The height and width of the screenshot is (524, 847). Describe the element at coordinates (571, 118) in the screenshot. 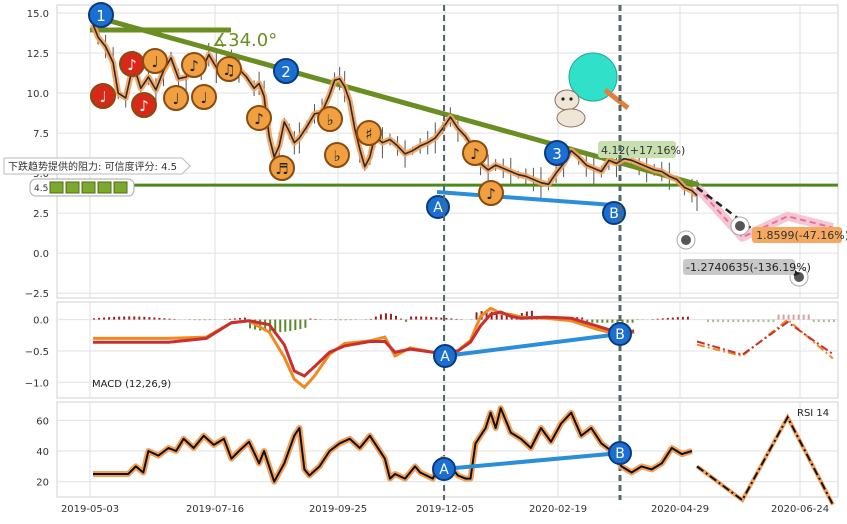

I see `mascot-body` at that location.